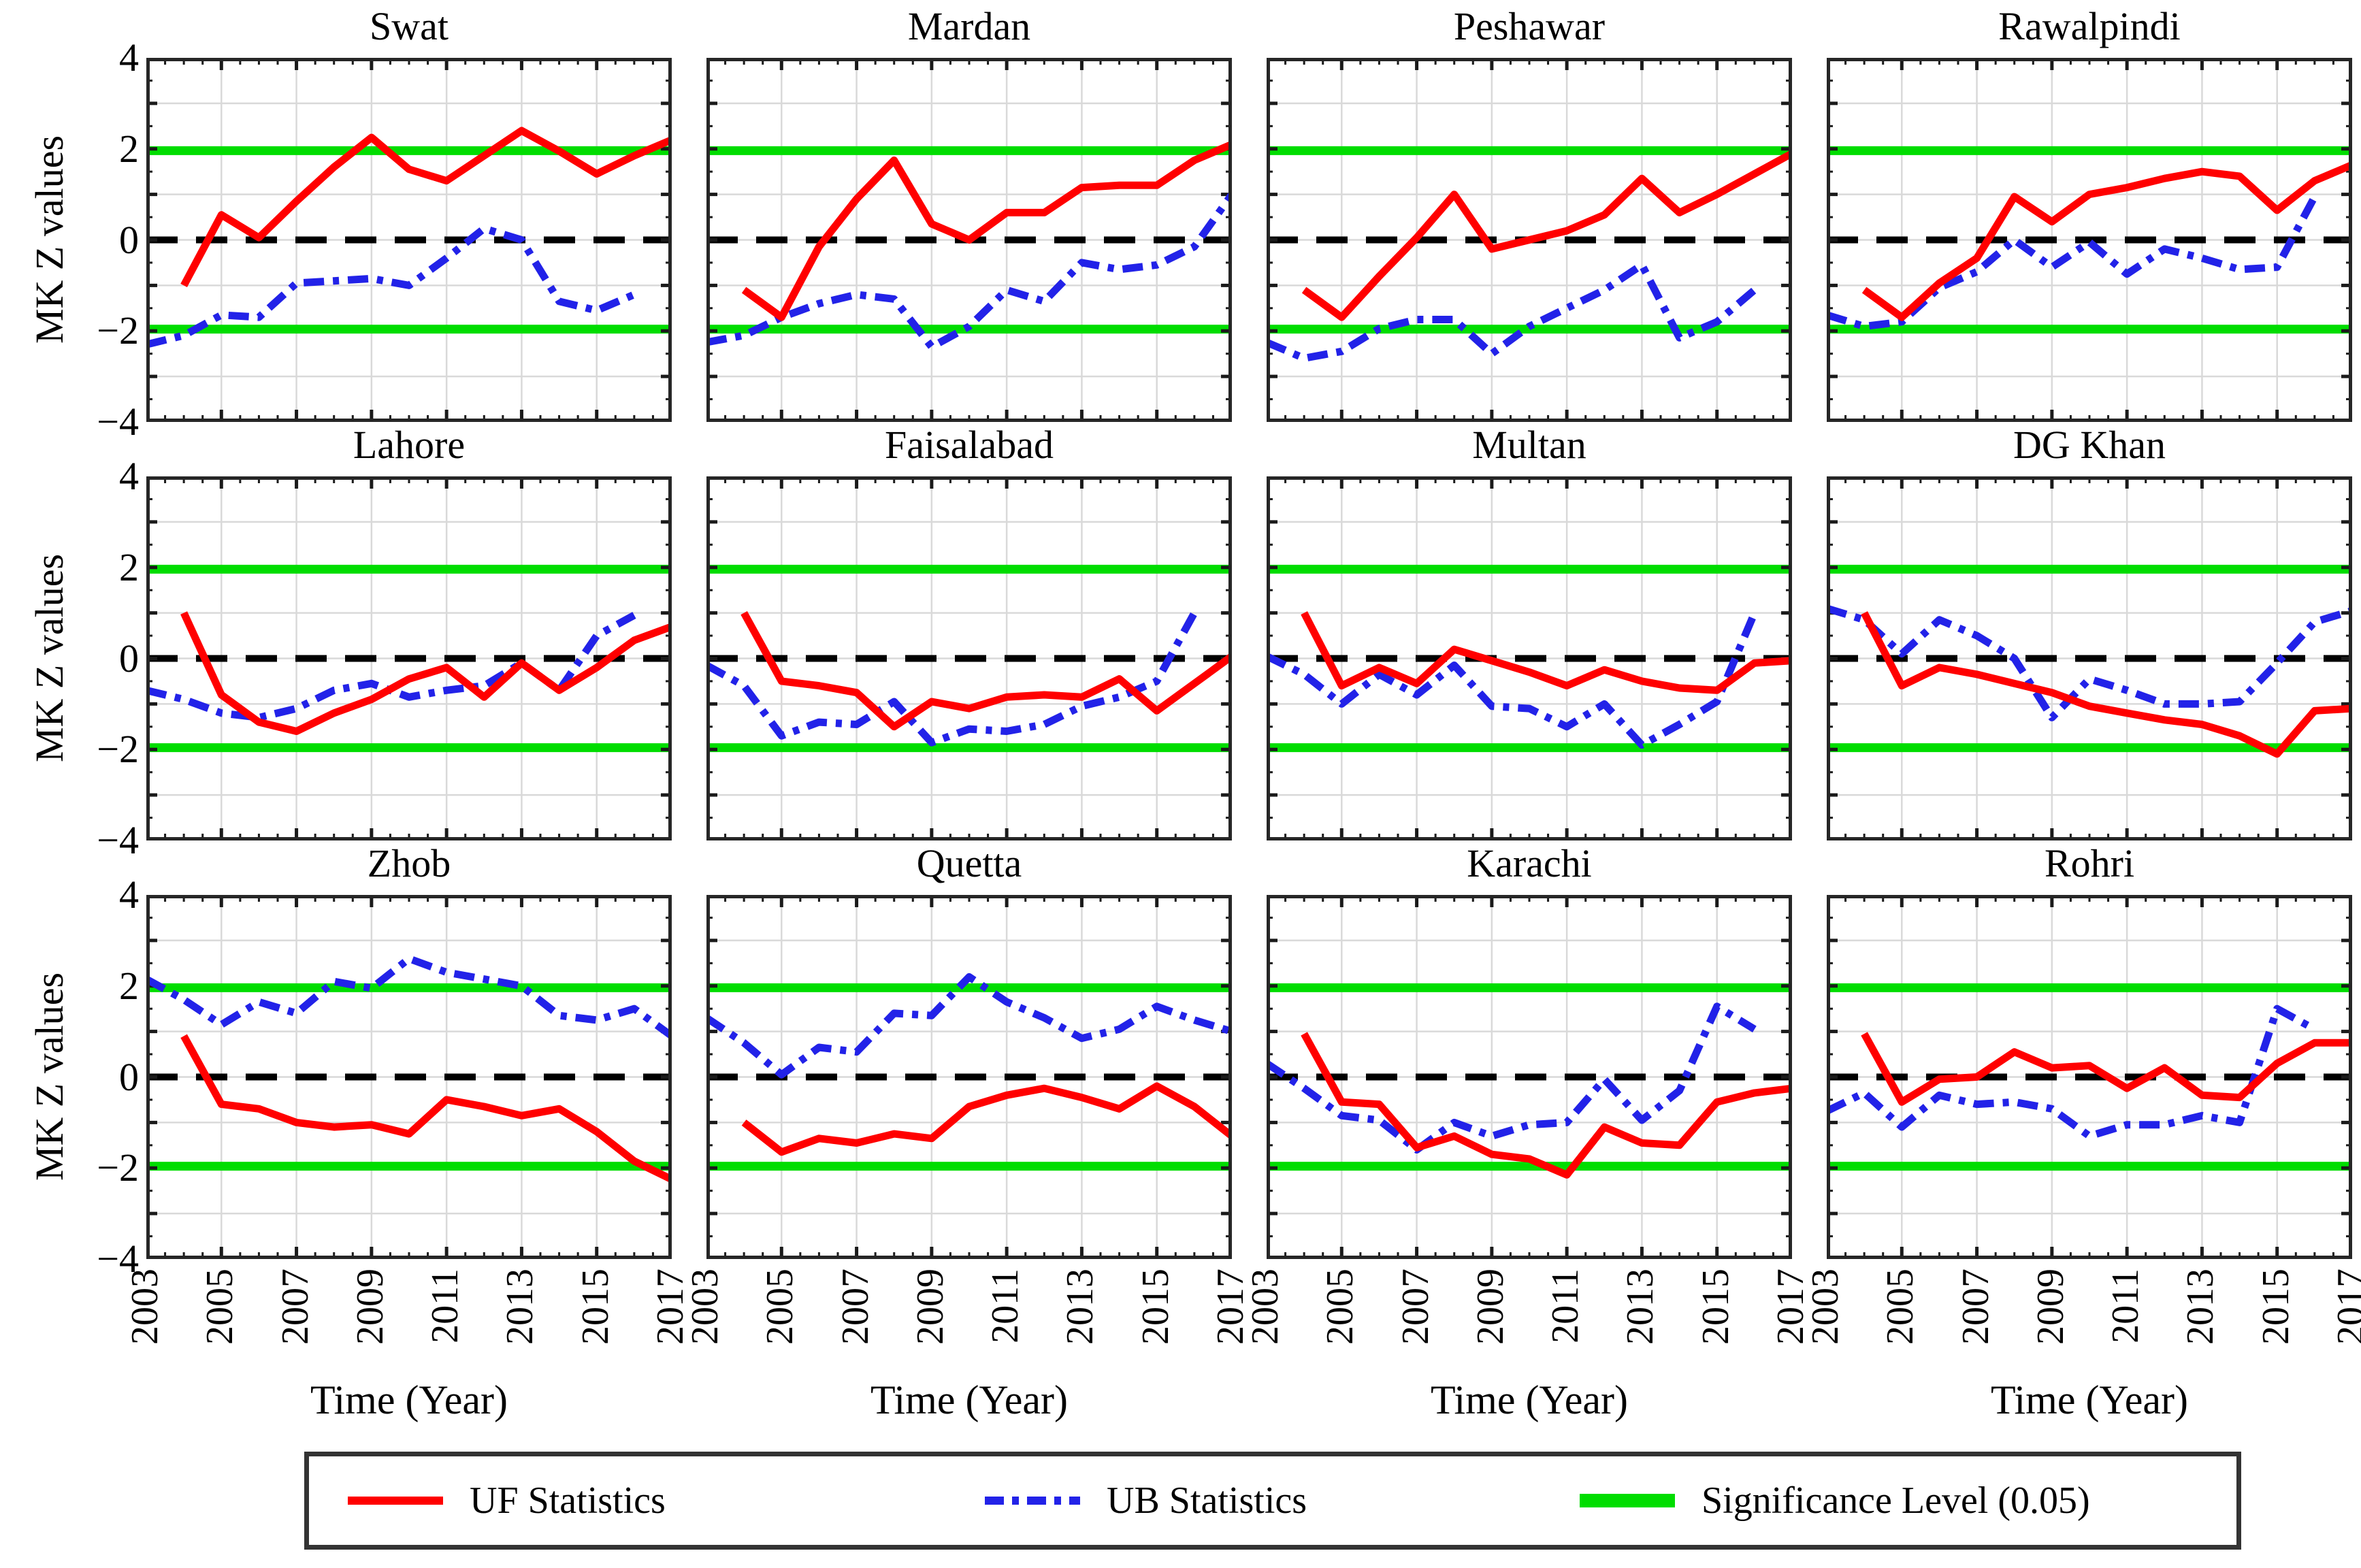  Describe the element at coordinates (969, 445) in the screenshot. I see `chart-title: Faisalabad` at that location.